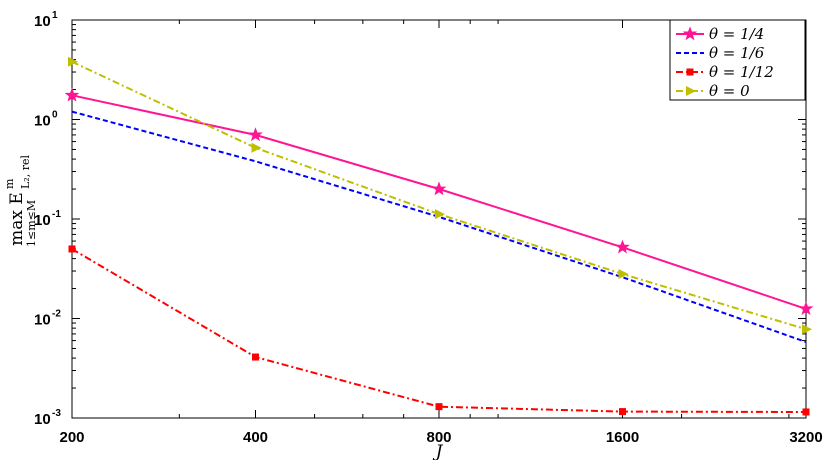 Image resolution: width=830 pixels, height=460 pixels. What do you see at coordinates (56, 214) in the screenshot?
I see `y-tick-exponent: -1` at bounding box center [56, 214].